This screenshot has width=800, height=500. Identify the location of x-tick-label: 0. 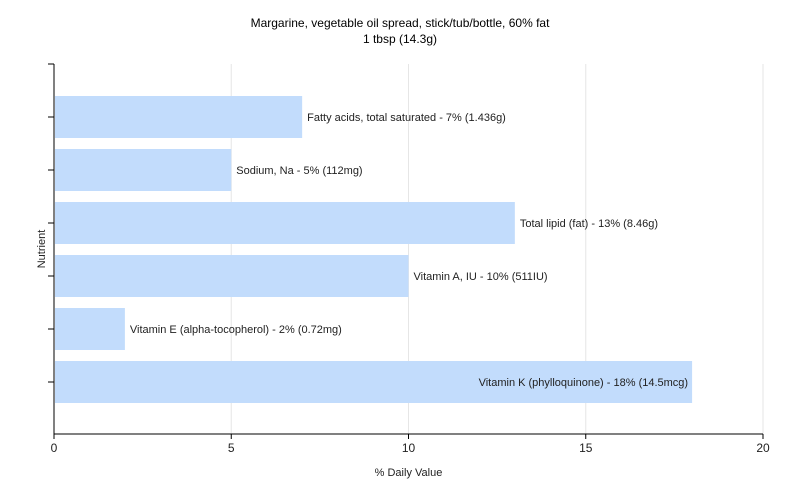
(54, 448).